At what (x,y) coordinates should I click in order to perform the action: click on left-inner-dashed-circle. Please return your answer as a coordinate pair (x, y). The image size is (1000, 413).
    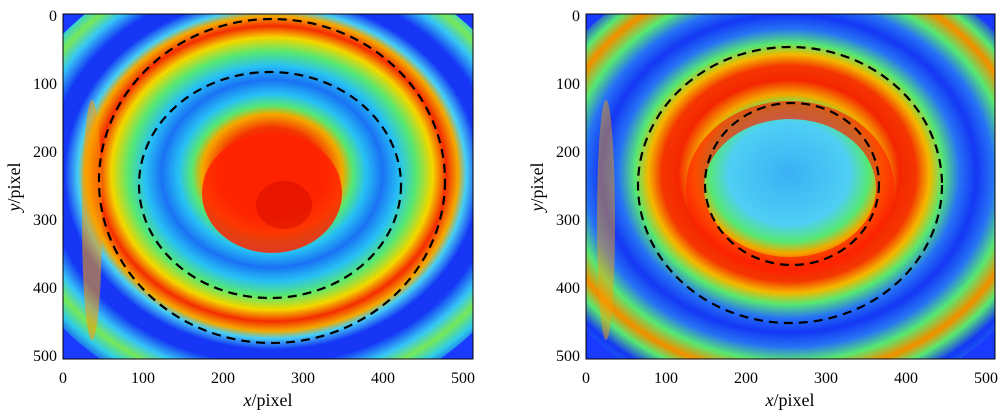
    Looking at the image, I should click on (270, 185).